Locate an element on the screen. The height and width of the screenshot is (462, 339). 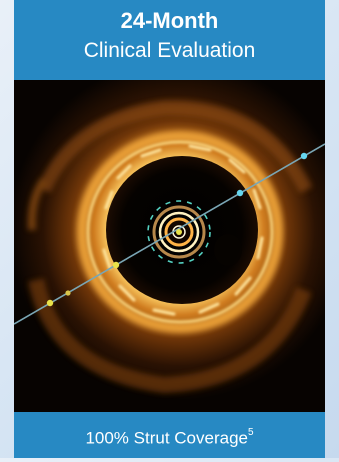
header-title: 24-Month is located at coordinates (169, 20).